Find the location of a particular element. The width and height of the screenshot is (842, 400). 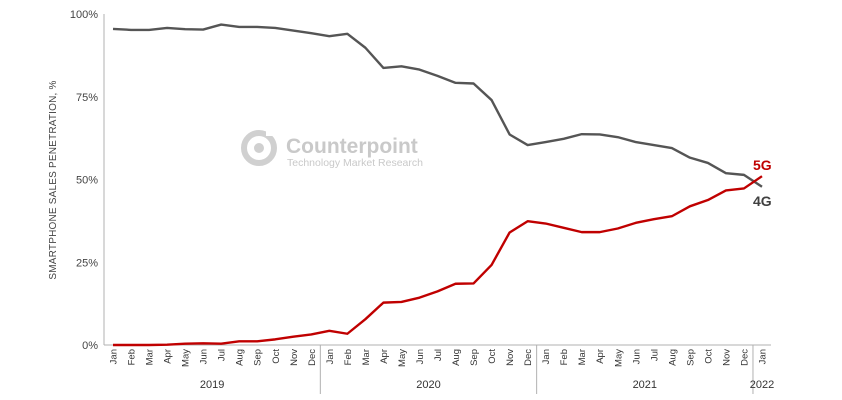

y-tick-label: 0% is located at coordinates (90, 346).